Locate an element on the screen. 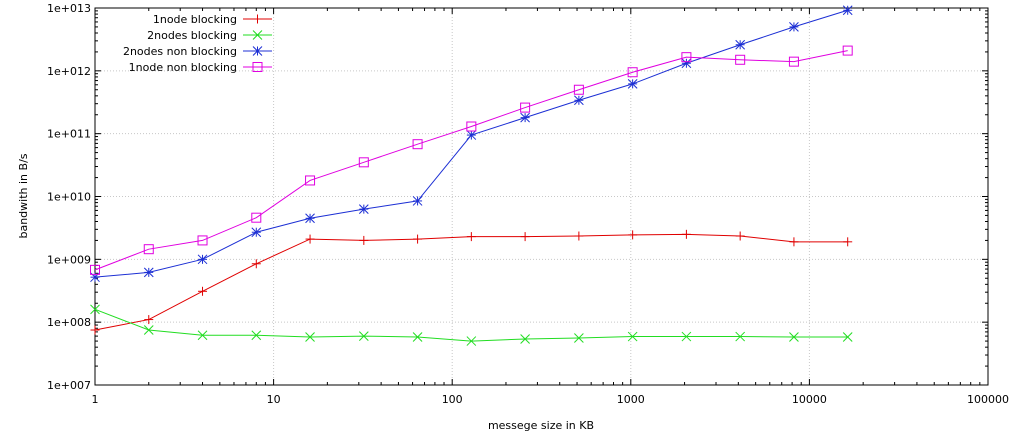 The width and height of the screenshot is (1009, 437). series-line is located at coordinates (471, 325).